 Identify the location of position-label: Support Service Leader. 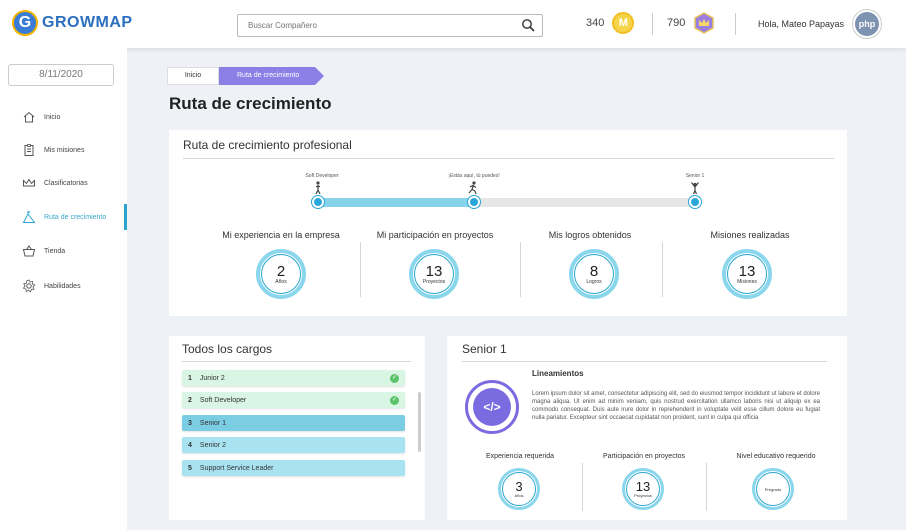
(236, 468).